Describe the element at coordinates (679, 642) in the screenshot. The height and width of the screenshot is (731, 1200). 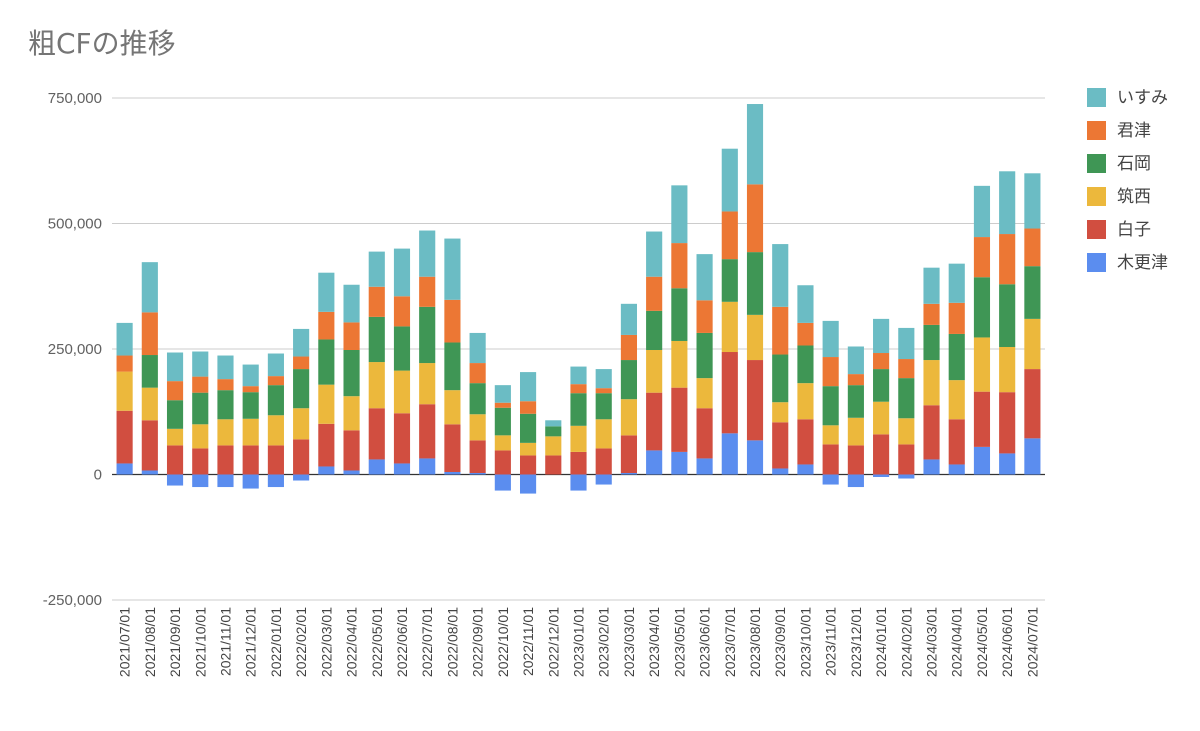
I see `x-tick-label: 2023/05/01` at that location.